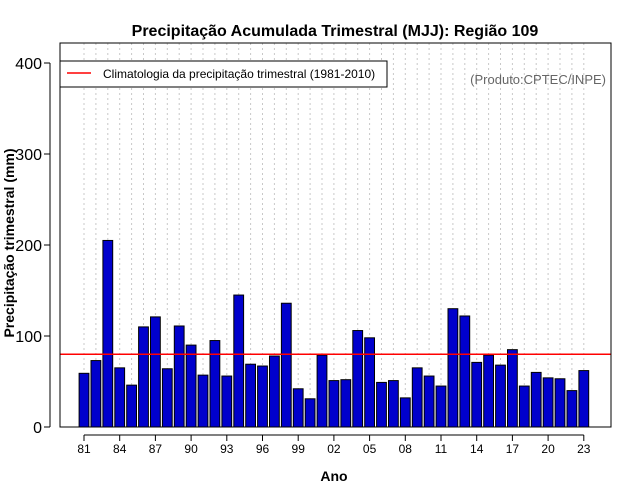 Image resolution: width=640 pixels, height=500 pixels. What do you see at coordinates (584, 399) in the screenshot?
I see `bar-2023` at bounding box center [584, 399].